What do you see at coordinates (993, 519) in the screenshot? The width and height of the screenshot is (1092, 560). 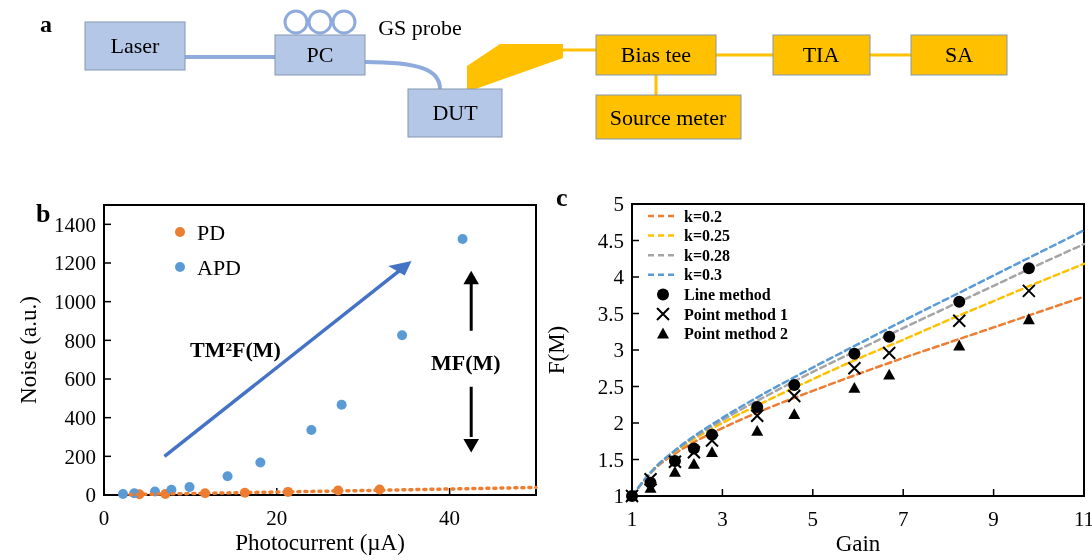 I see `x-tick-label: 9` at bounding box center [993, 519].